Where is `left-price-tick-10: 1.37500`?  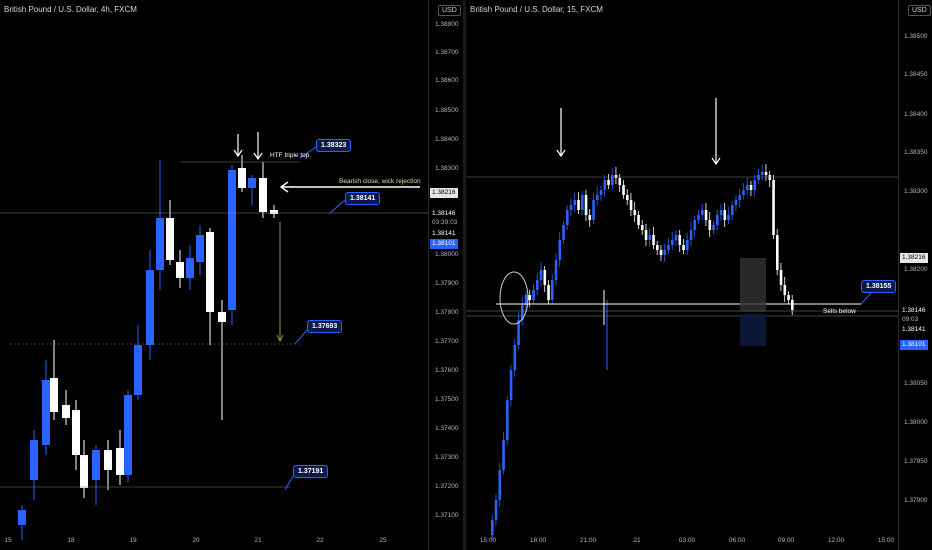 left-price-tick-10: 1.37500 is located at coordinates (447, 399).